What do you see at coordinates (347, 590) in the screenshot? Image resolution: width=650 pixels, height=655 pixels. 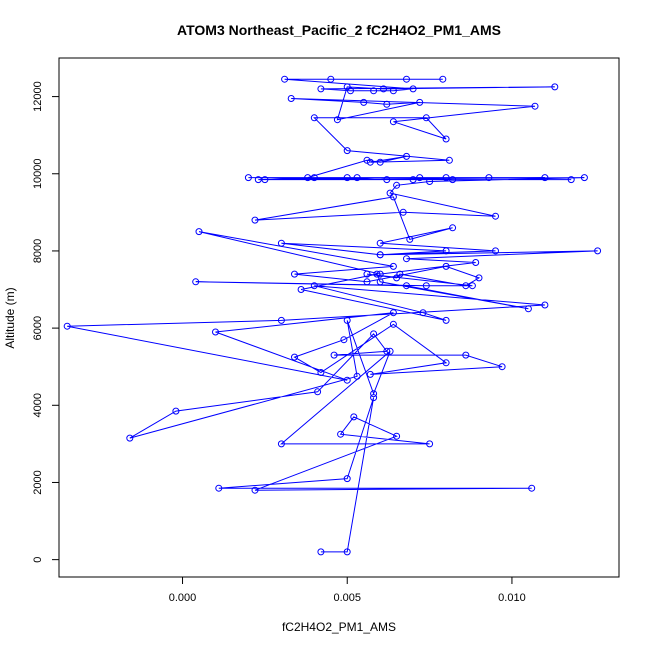 I see `x-axis: 0.000 0.005 0.010` at bounding box center [347, 590].